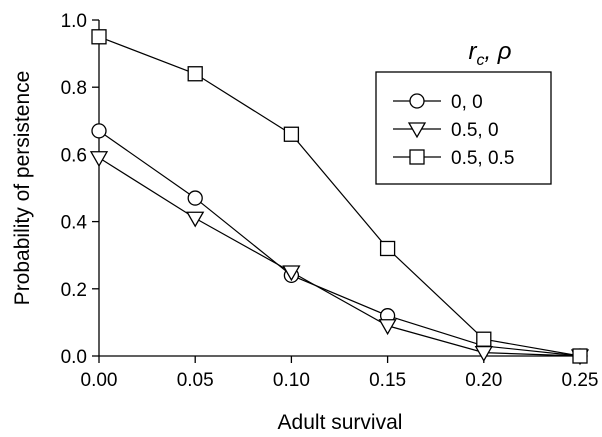 This screenshot has height=437, width=602. Describe the element at coordinates (580, 380) in the screenshot. I see `x-tick-label: 0.25` at that location.